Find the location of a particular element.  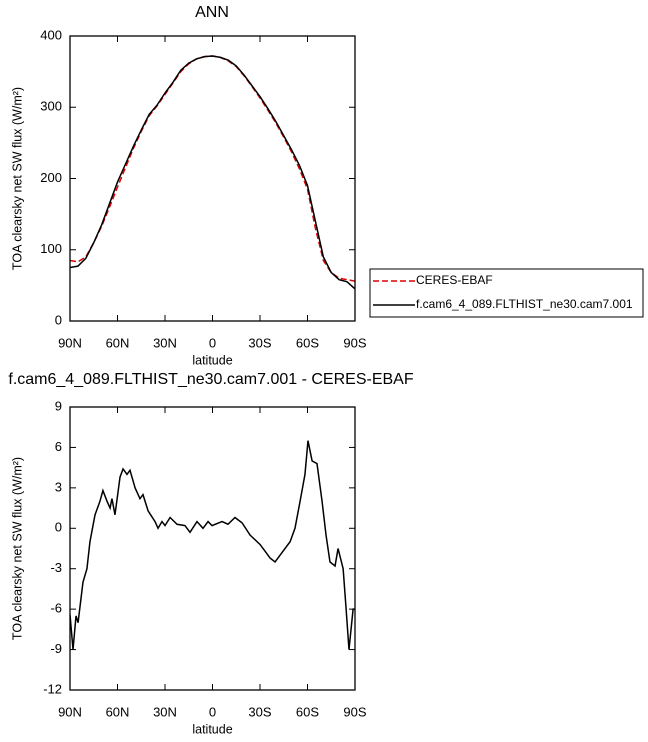

y-tick-label: 200 is located at coordinates (51, 177).